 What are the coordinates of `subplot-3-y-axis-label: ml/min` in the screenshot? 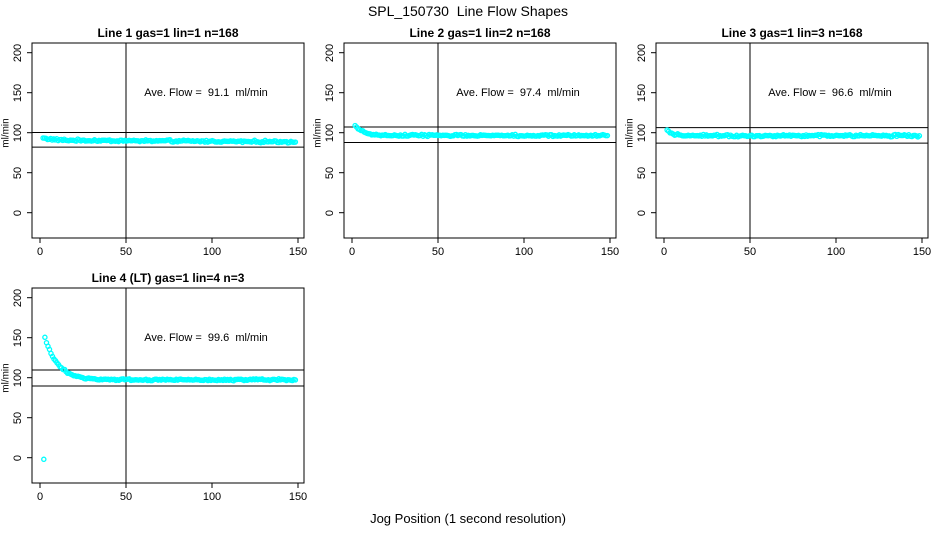 It's located at (630, 132).